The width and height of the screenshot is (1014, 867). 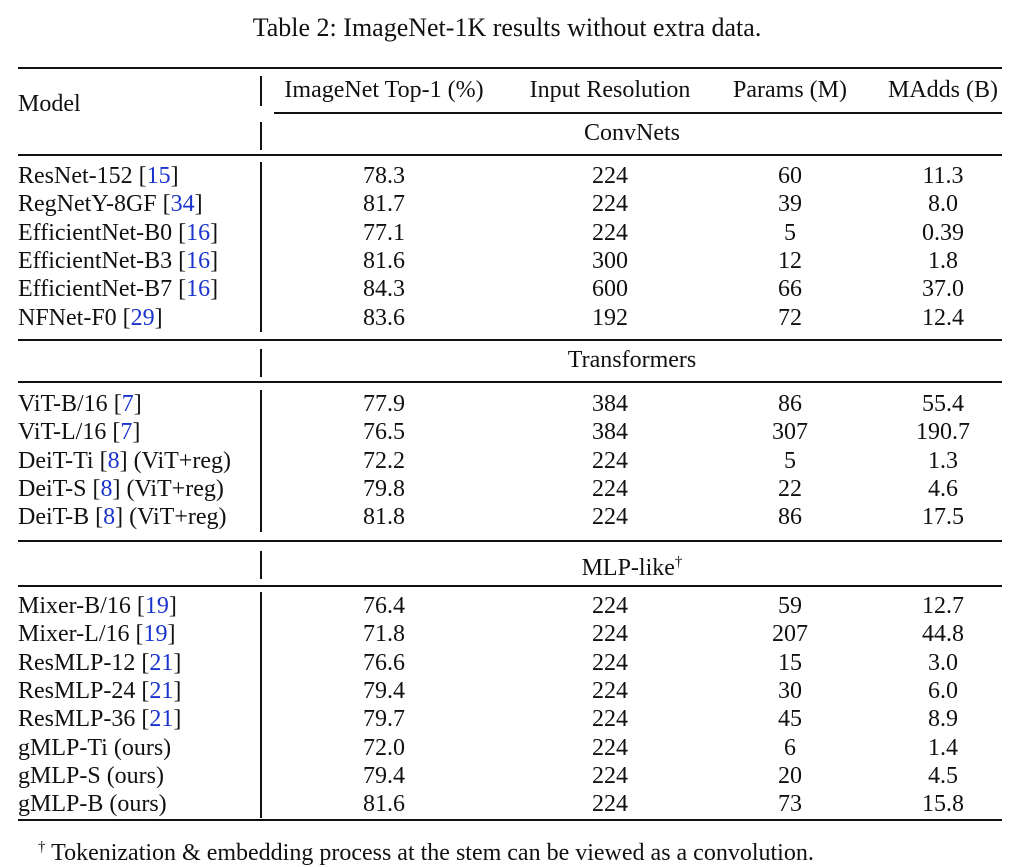 I want to click on model-name: ResMLP-24, so click(x=77, y=690).